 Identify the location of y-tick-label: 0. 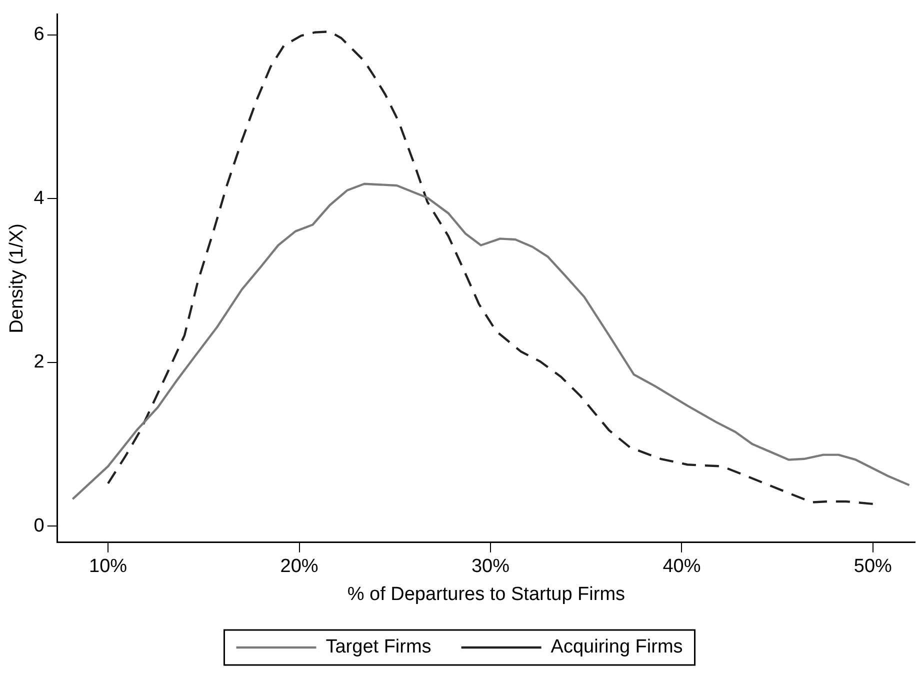
(39, 525).